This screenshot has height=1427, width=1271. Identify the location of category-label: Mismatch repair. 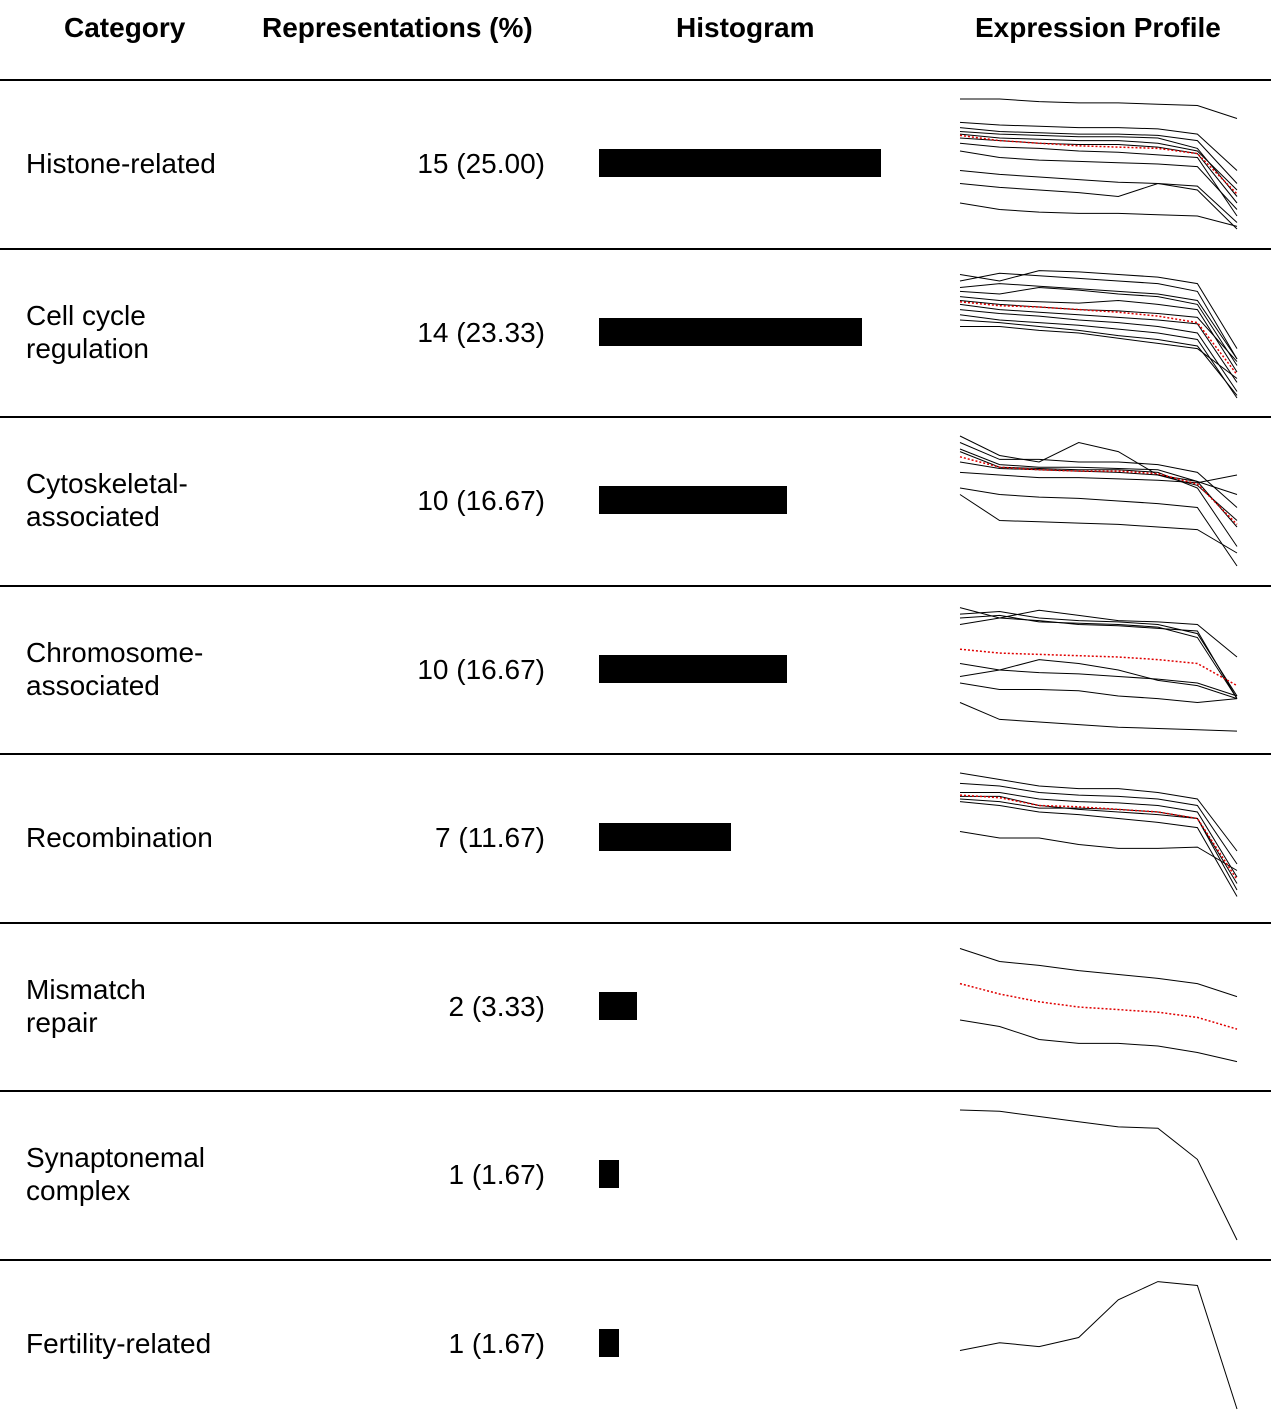
(86, 1006).